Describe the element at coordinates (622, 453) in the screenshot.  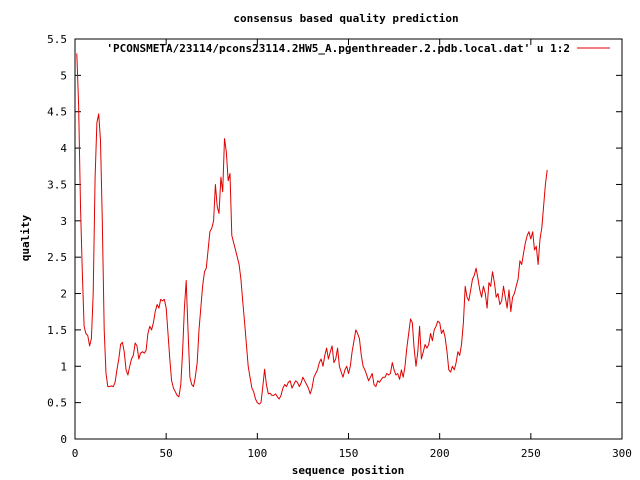
I see `x-tick-label: 300` at that location.